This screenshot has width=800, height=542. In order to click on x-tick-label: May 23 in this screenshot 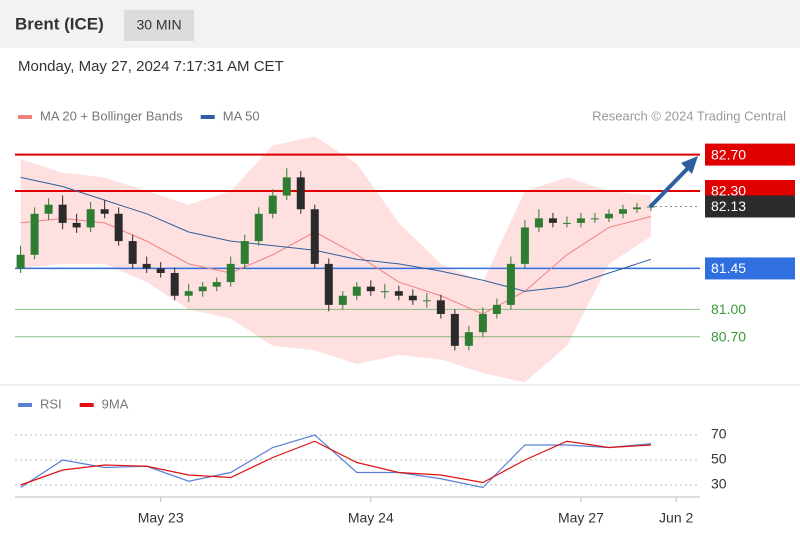, I will do `click(161, 518)`.